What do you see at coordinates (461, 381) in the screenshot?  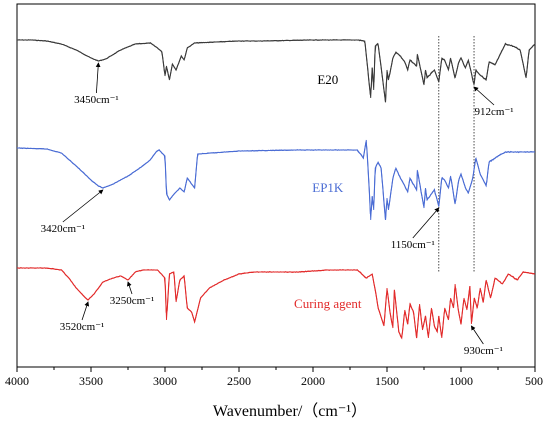 I see `x-tick-label-1000: 1000` at bounding box center [461, 381].